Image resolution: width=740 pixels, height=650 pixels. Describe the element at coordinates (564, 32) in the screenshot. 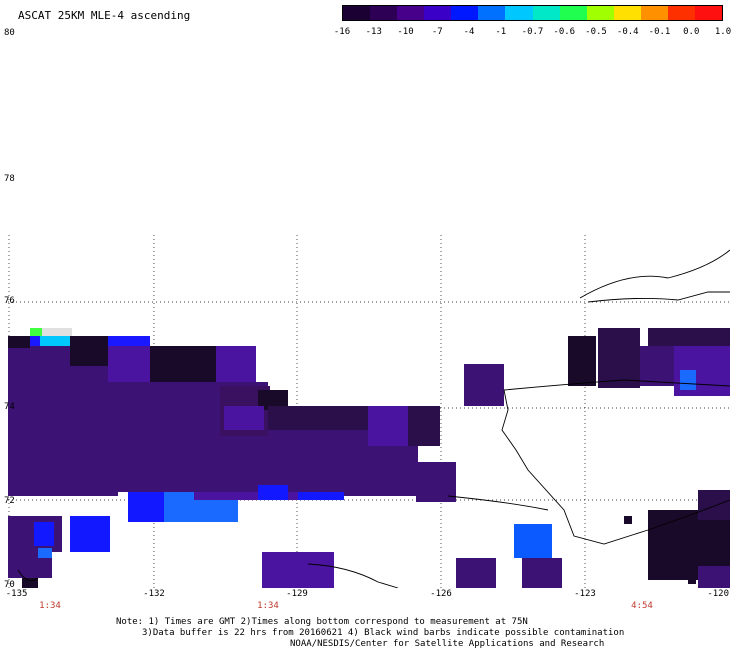

I see `colorbar-tick-label: -0.6` at that location.